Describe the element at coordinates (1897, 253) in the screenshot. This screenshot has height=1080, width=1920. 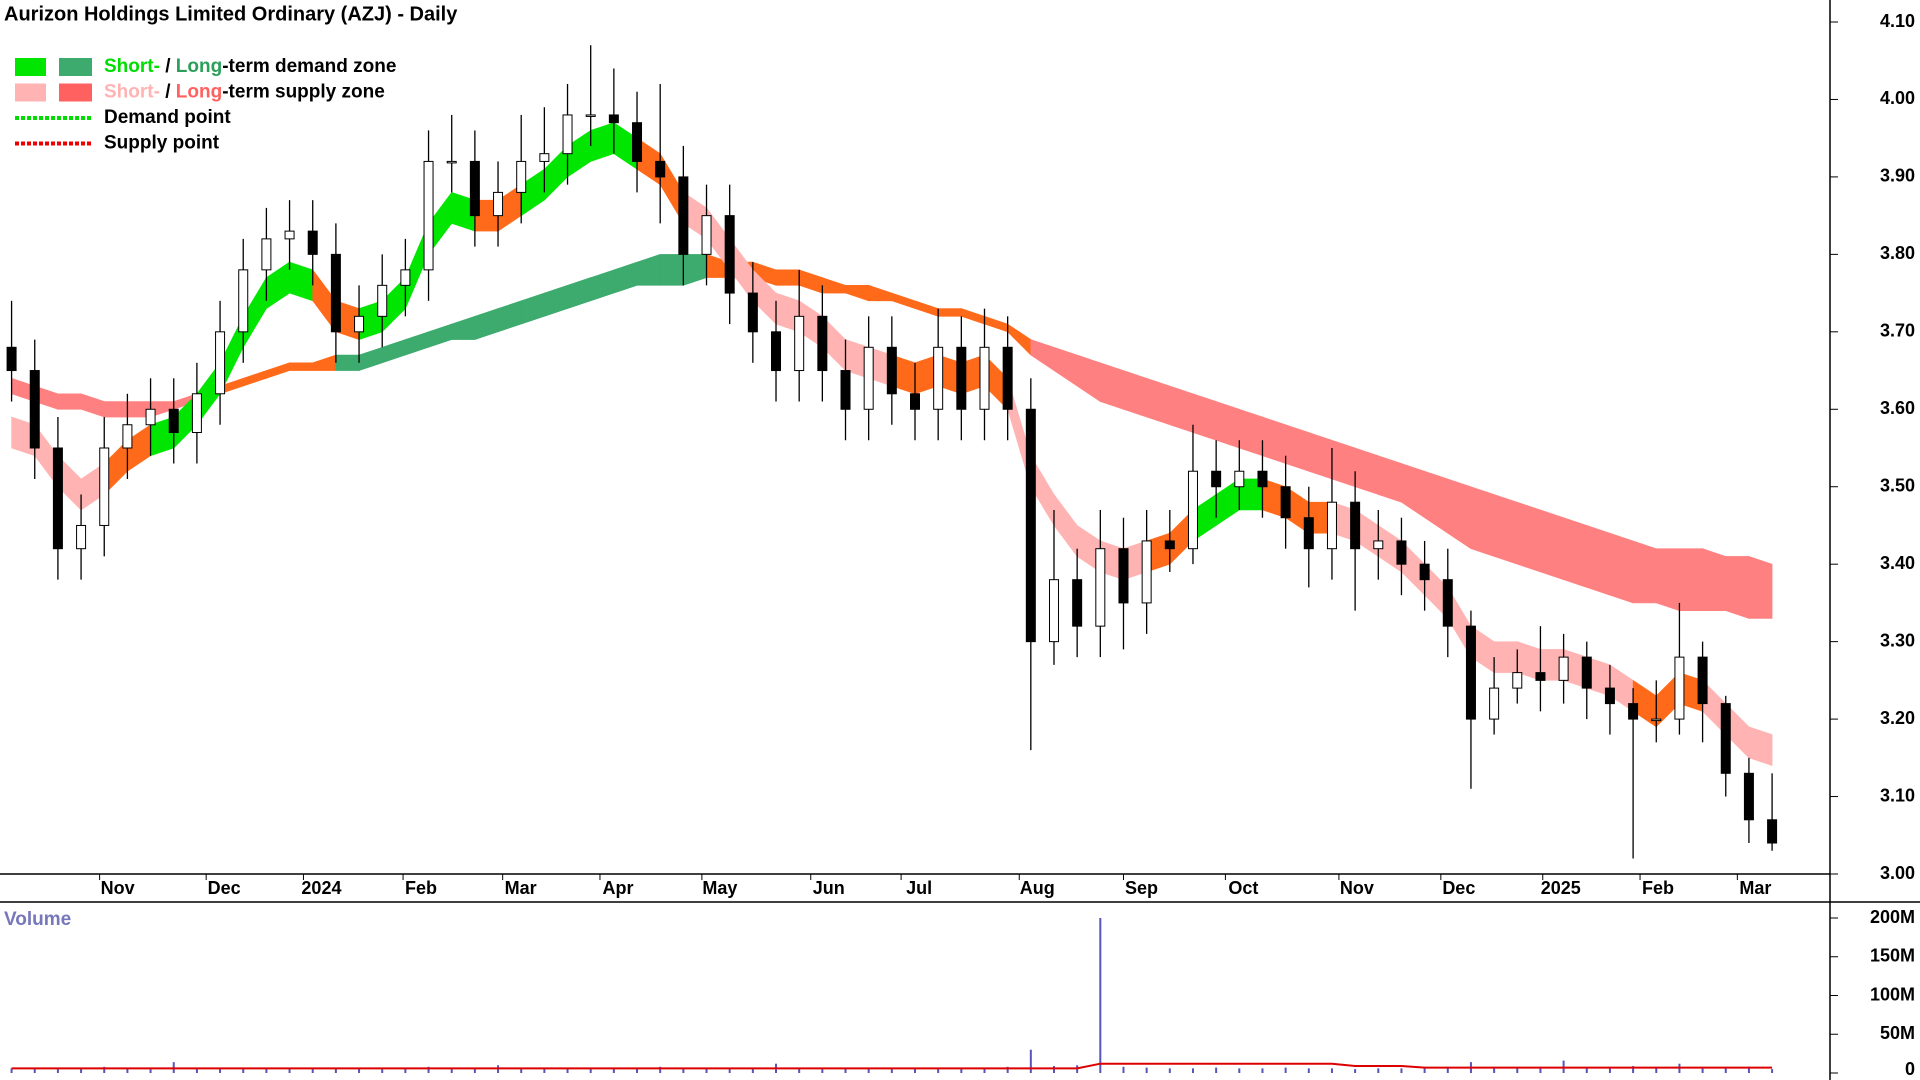
I see `y-tick-label: 3.80` at that location.